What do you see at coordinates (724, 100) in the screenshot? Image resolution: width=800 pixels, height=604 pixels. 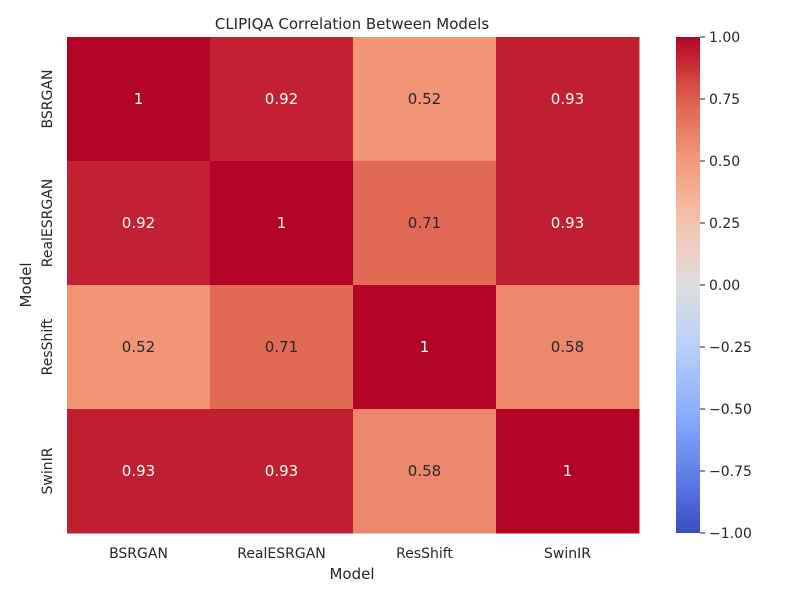 I see `colorbar-tick-label: 0.75` at bounding box center [724, 100].